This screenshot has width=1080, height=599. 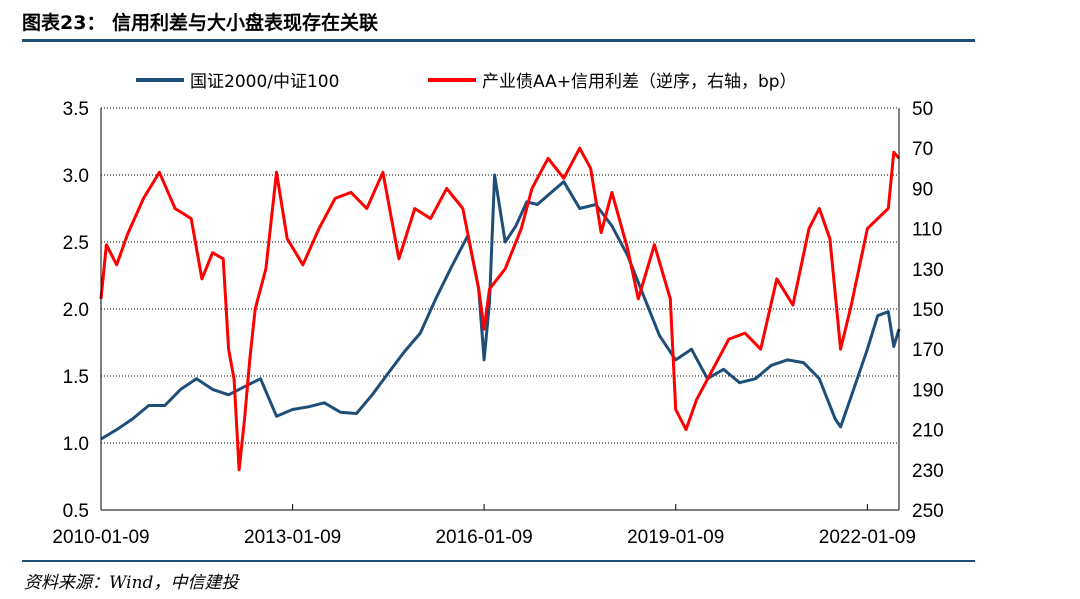 I want to click on y-left-tick-label: 1.0, so click(x=76, y=444).